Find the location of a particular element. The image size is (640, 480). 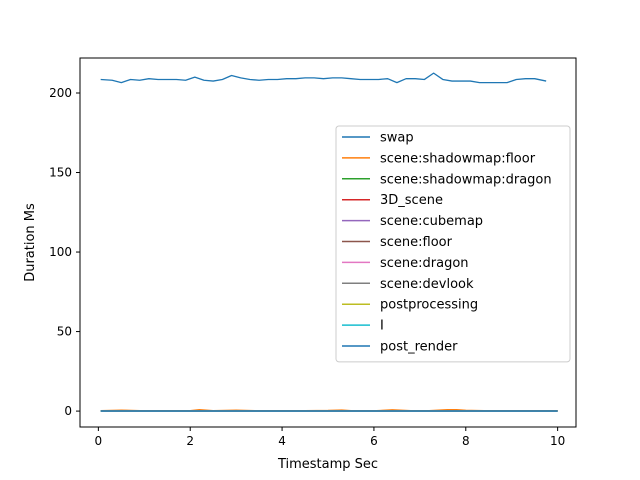

y-axis-ticks: 0 50 100 150 200 is located at coordinates (64, 252).